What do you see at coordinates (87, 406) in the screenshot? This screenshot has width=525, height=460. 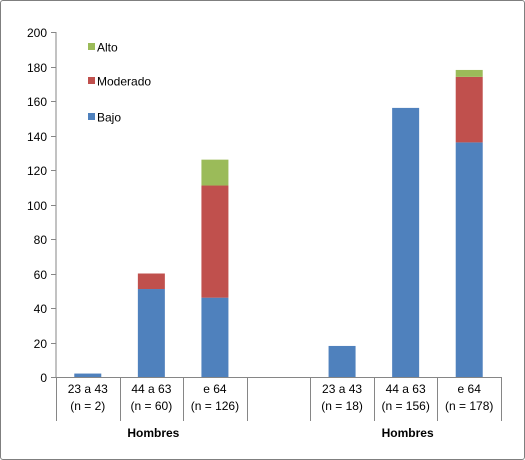 I see `x-category-count-label: (n = 2)` at bounding box center [87, 406].